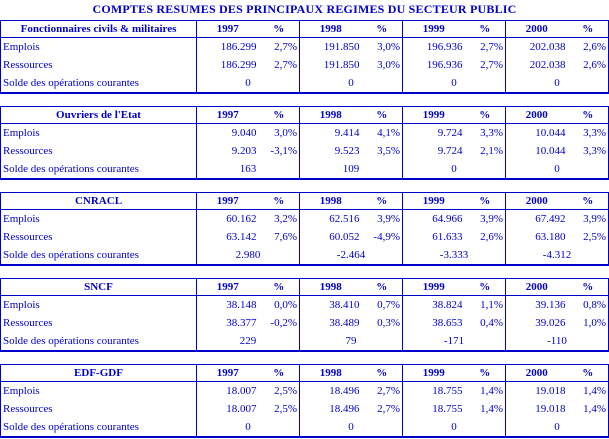  Describe the element at coordinates (557, 341) in the screenshot. I see `solde-cell: -110` at that location.